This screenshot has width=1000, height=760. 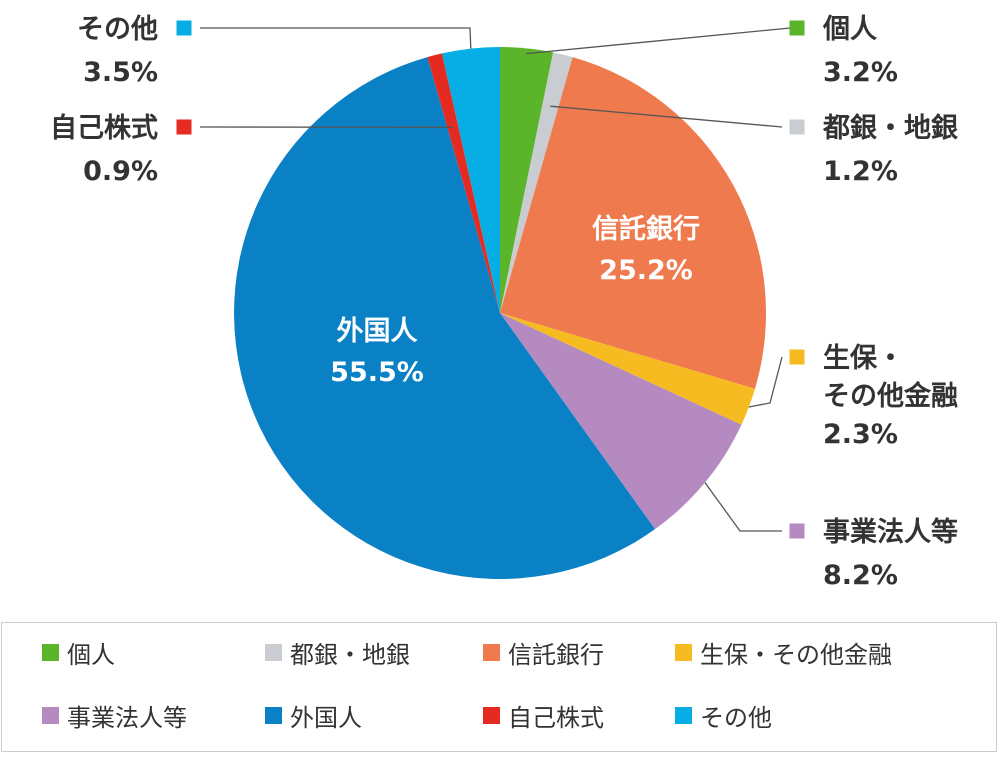 I want to click on pie-slice-seiho-sonota-kinyu, so click(x=627, y=369).